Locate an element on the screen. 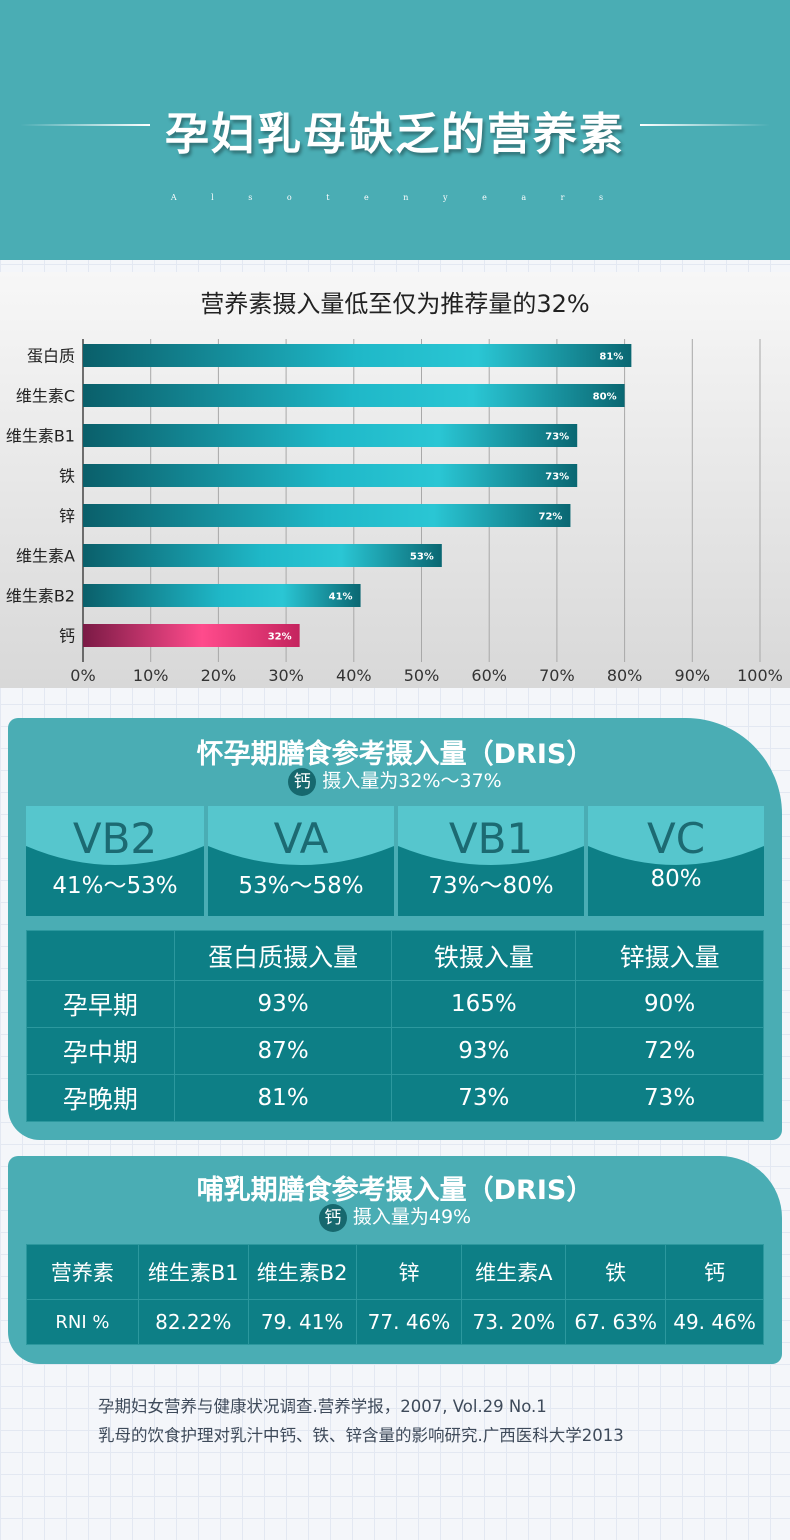 This screenshot has height=1540, width=790. table-header-cell: 钙 is located at coordinates (714, 1272).